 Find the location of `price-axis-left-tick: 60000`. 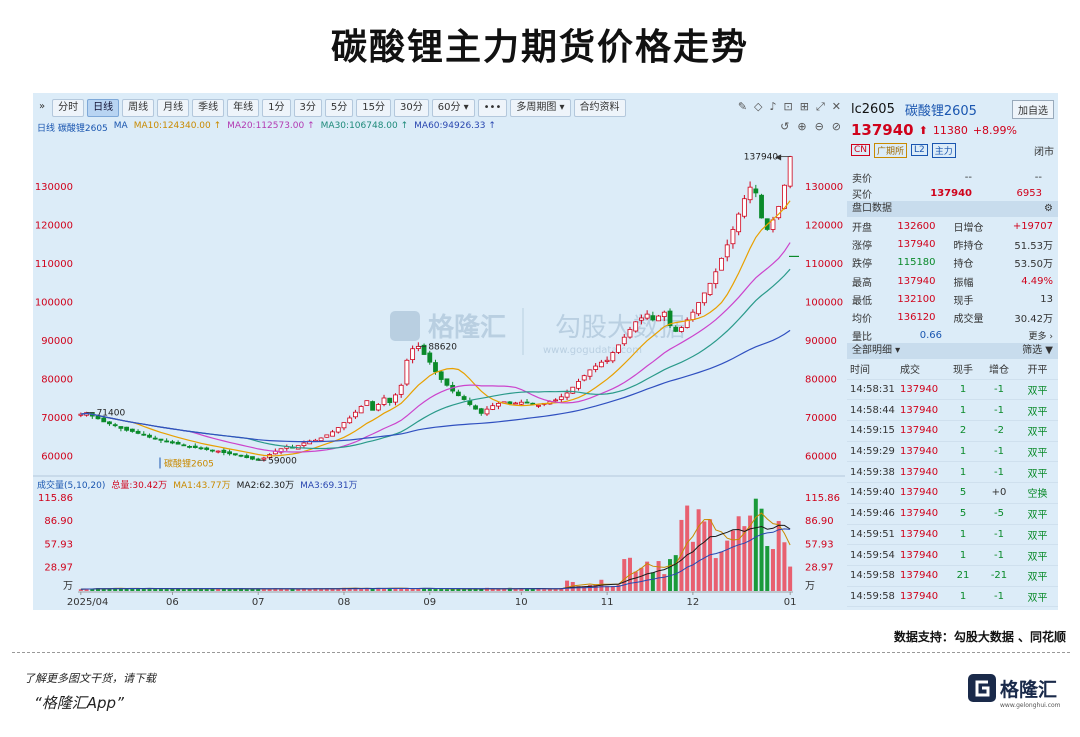

price-axis-left-tick: 60000 is located at coordinates (57, 456).